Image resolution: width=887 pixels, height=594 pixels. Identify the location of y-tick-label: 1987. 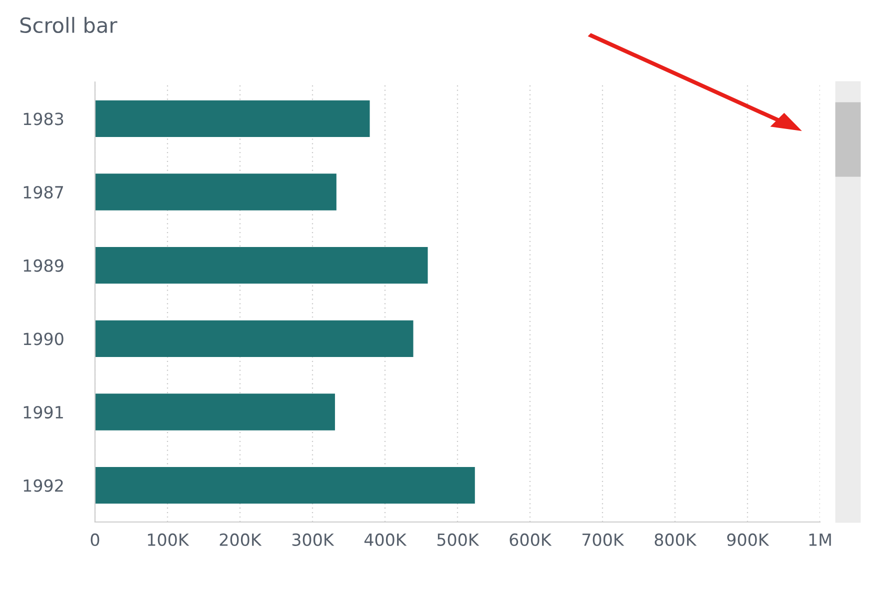
(44, 192).